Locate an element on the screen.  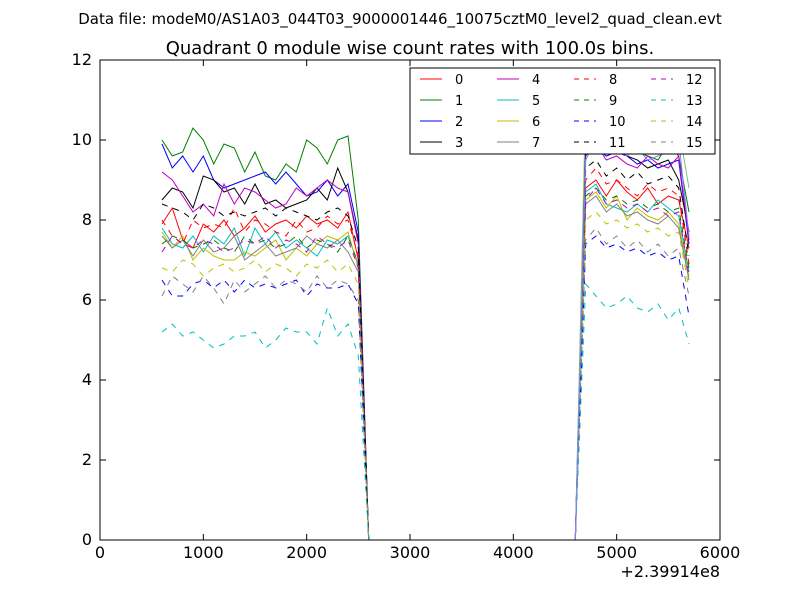
legend-label: 0 is located at coordinates (459, 80).